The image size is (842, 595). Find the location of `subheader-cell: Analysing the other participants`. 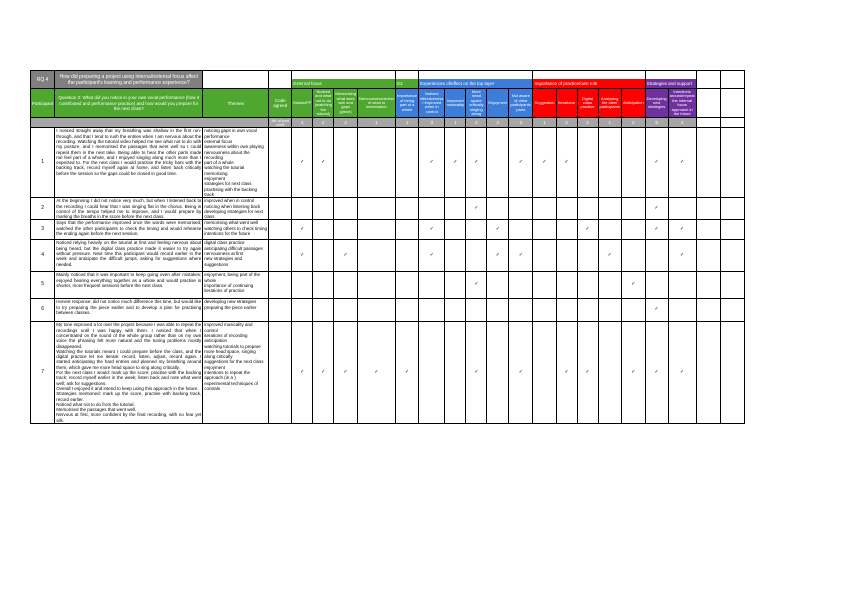

subheader-cell: Analysing the other participants is located at coordinates (609, 103).